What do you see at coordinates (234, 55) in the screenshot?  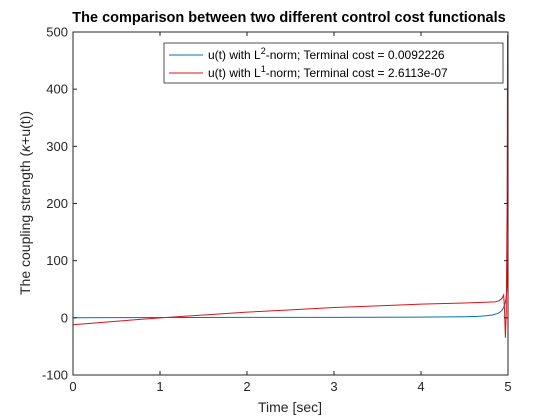 I see `legend-l2-text-a: u(t) with L` at bounding box center [234, 55].